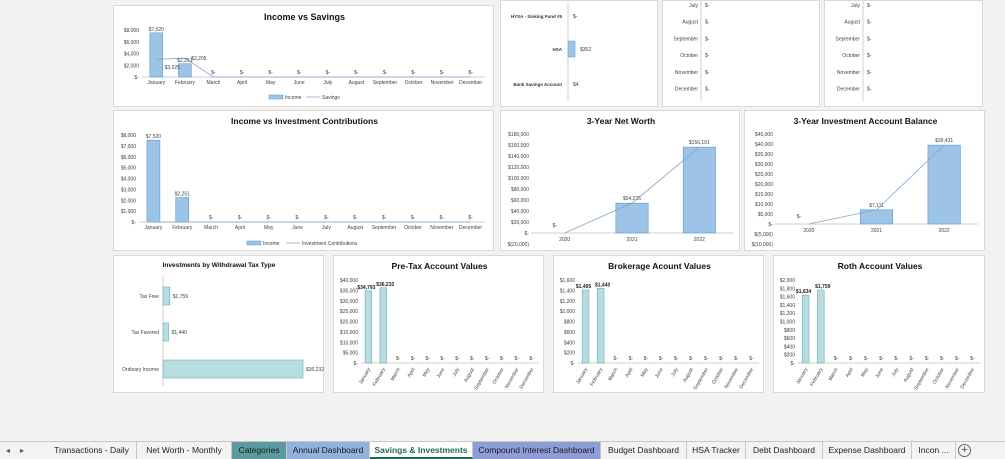 The width and height of the screenshot is (1005, 459). Describe the element at coordinates (848, 39) in the screenshot. I see `category-label: September` at that location.